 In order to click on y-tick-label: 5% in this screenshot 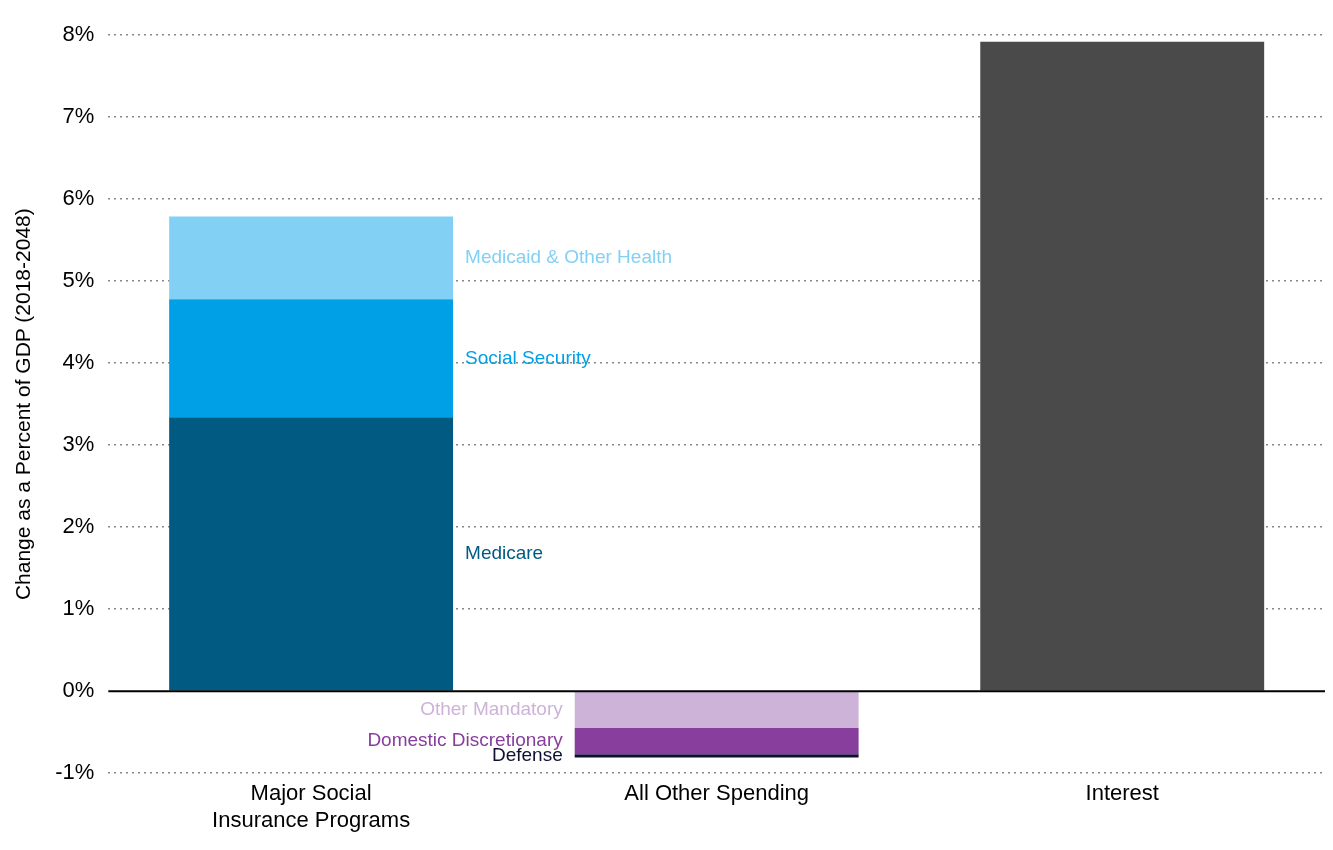, I will do `click(78, 280)`.